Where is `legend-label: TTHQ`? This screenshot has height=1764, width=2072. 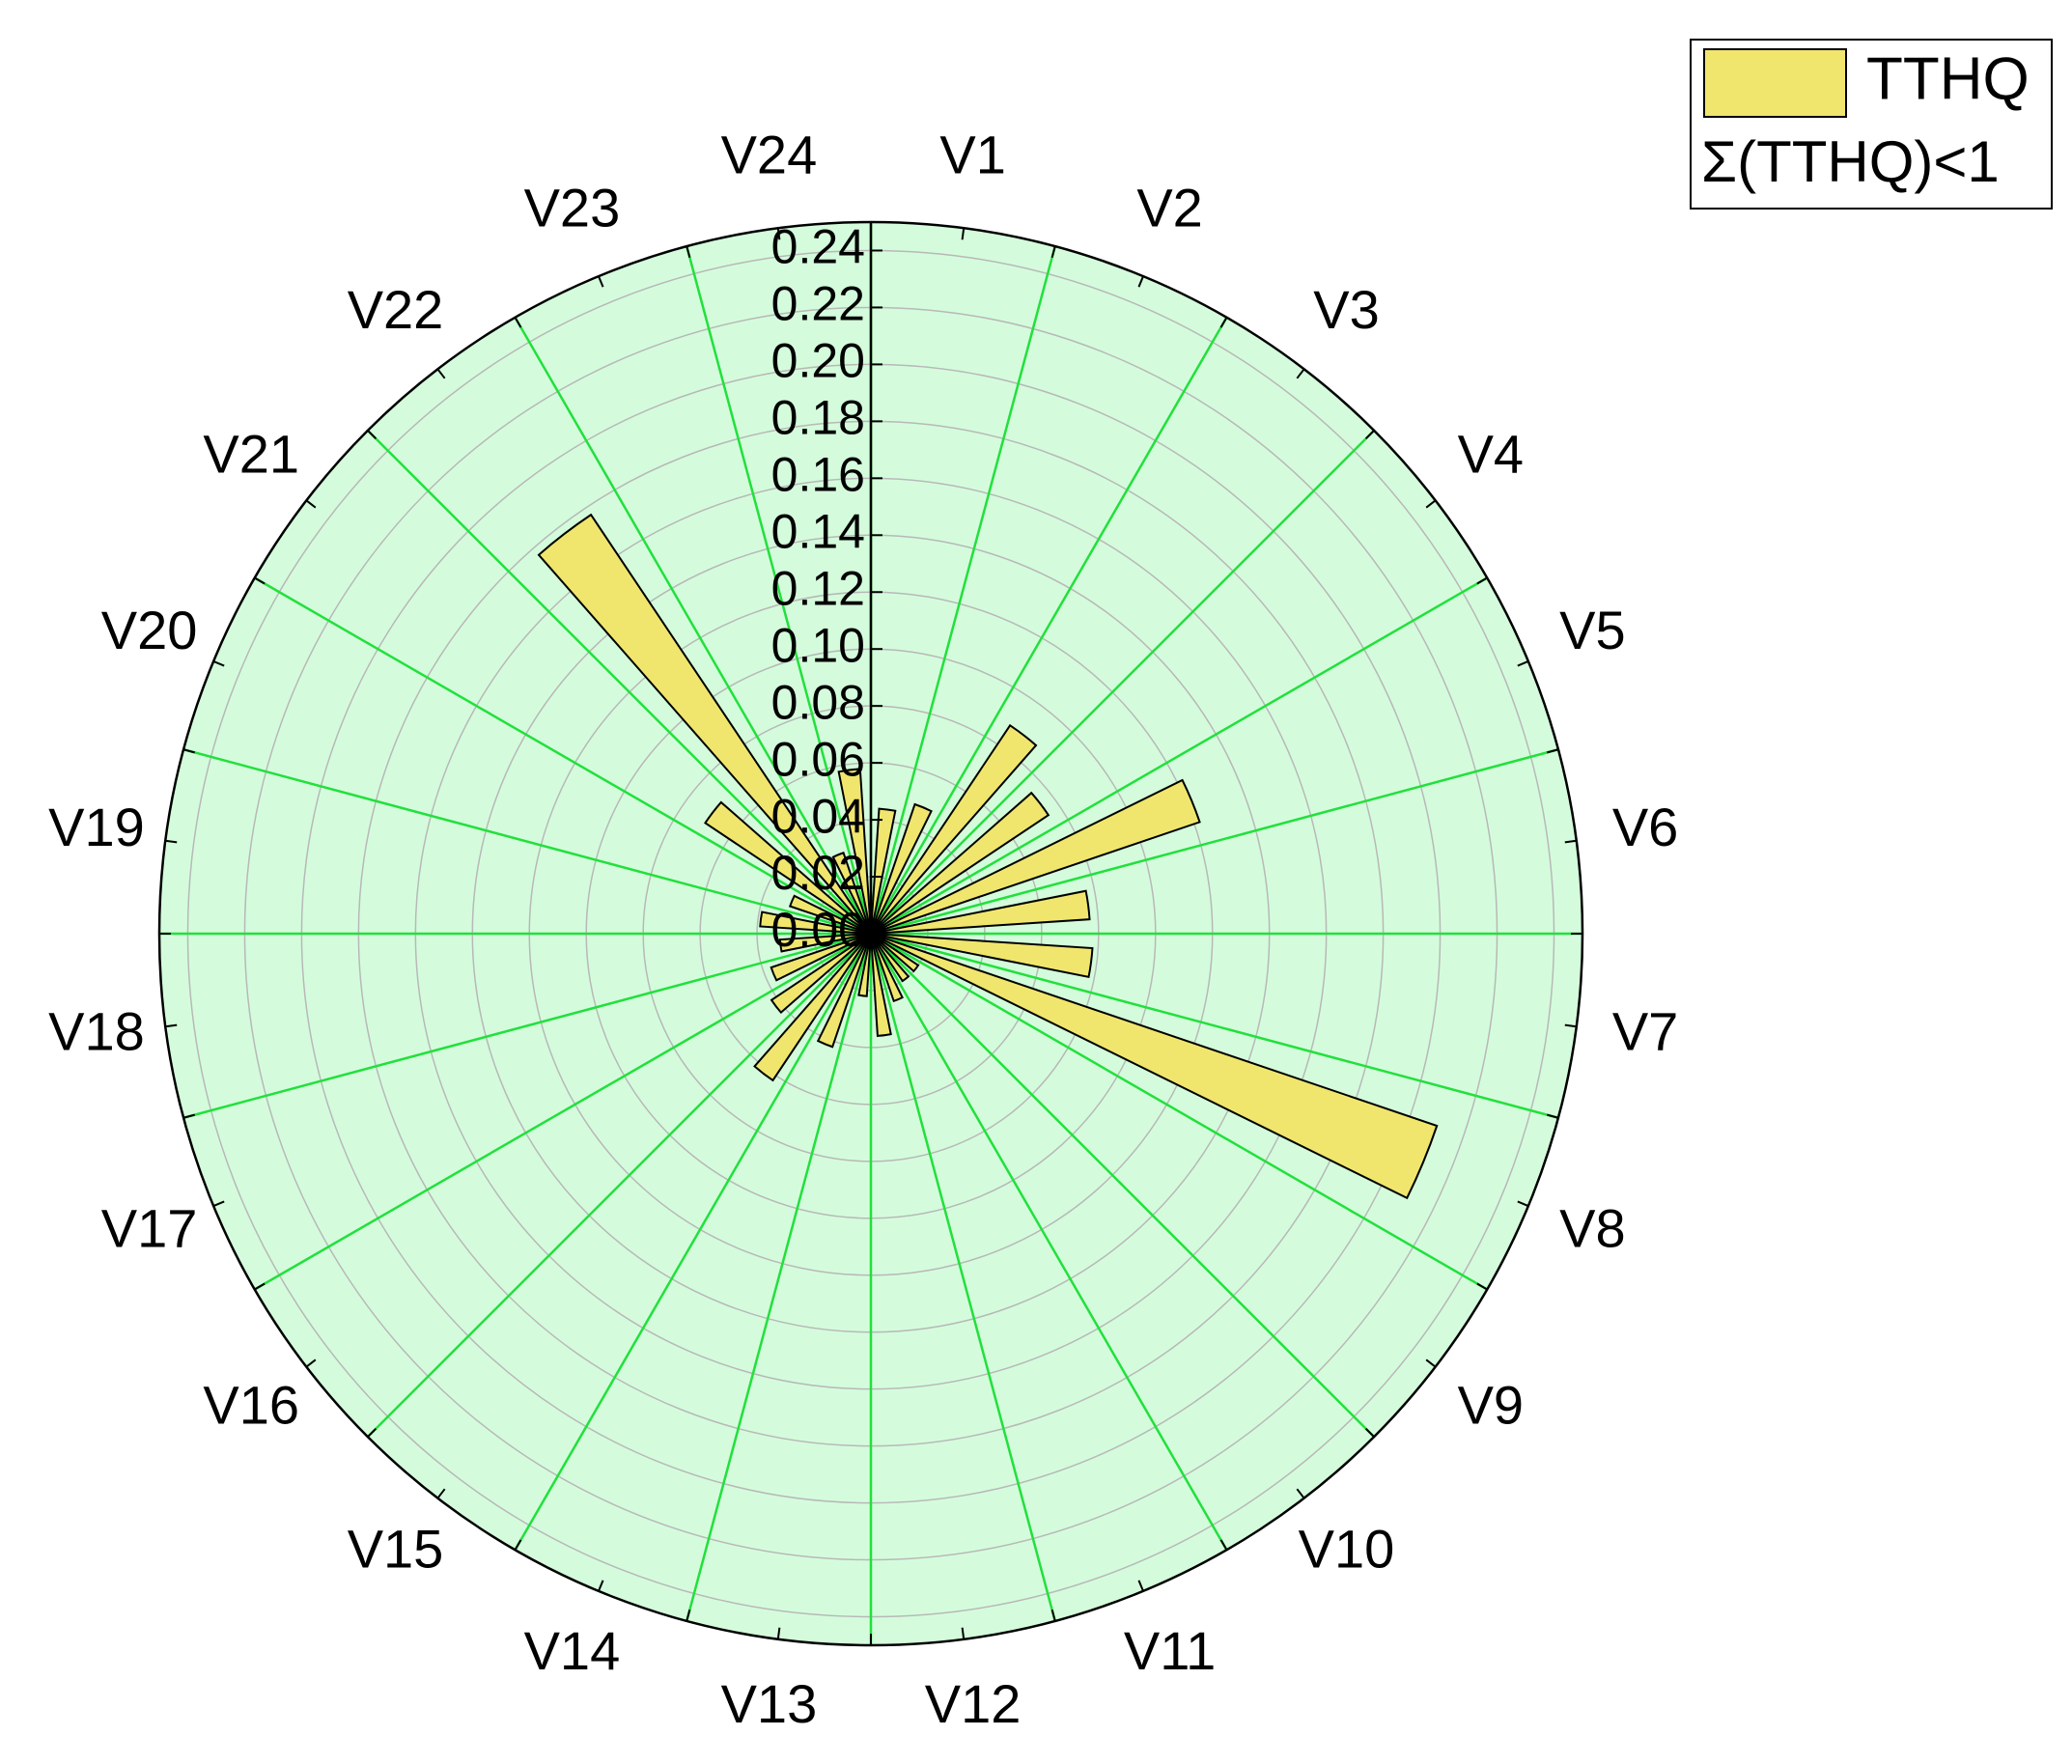
legend-label: TTHQ is located at coordinates (1948, 78).